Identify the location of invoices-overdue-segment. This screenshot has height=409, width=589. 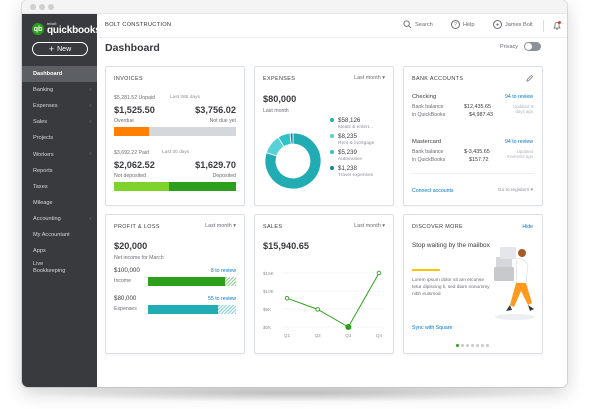
(132, 131).